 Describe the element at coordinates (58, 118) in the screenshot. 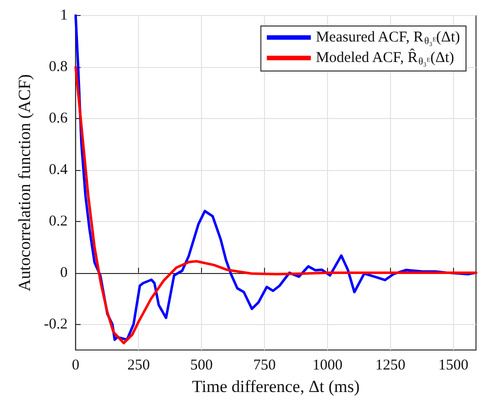

I see `y-tick-label: 0.6` at that location.